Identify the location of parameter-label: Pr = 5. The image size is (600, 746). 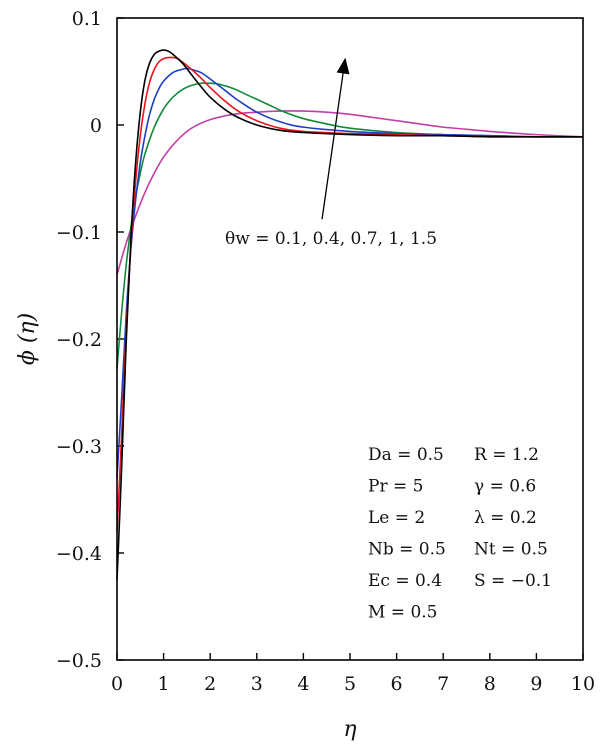
(395, 487).